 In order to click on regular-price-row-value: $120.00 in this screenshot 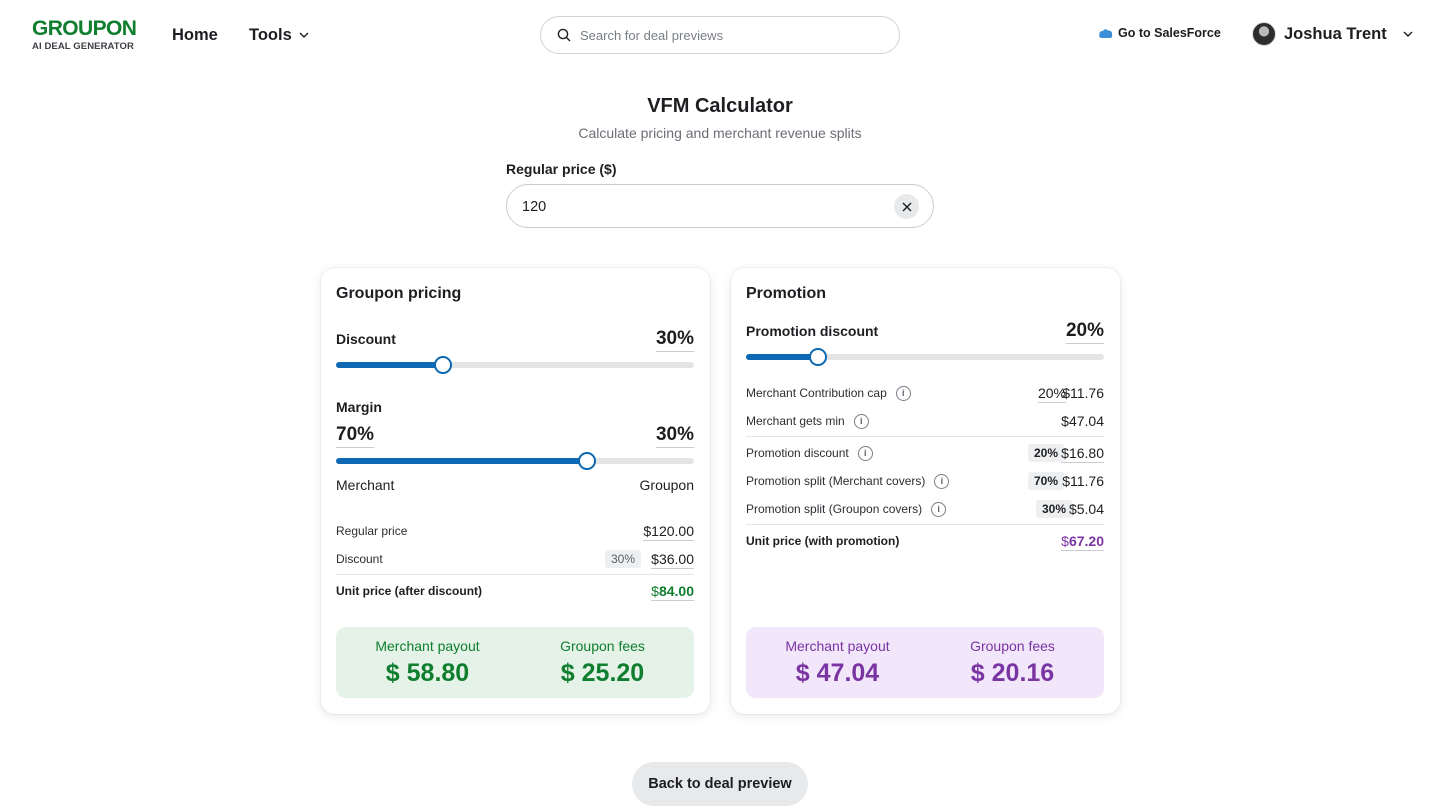, I will do `click(668, 532)`.